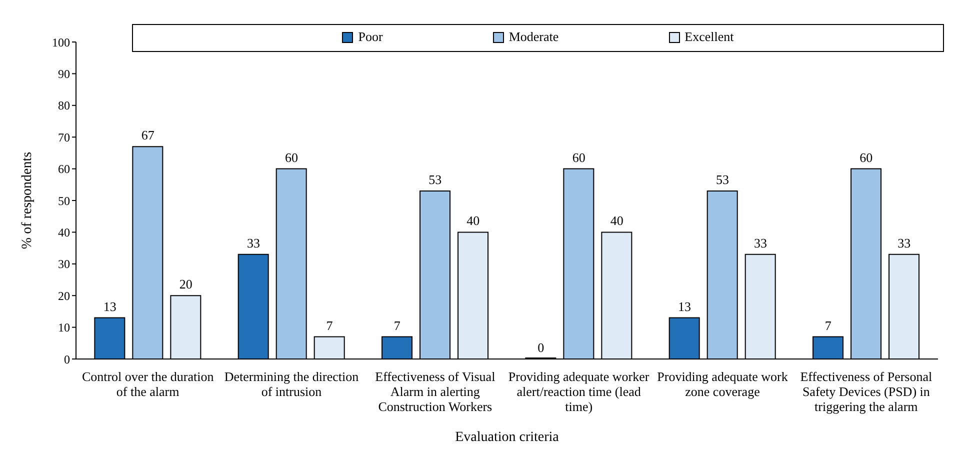 The height and width of the screenshot is (457, 962). Describe the element at coordinates (579, 391) in the screenshot. I see `x-tick-label: Providing adequate worker alert/reaction time (lead time)` at that location.